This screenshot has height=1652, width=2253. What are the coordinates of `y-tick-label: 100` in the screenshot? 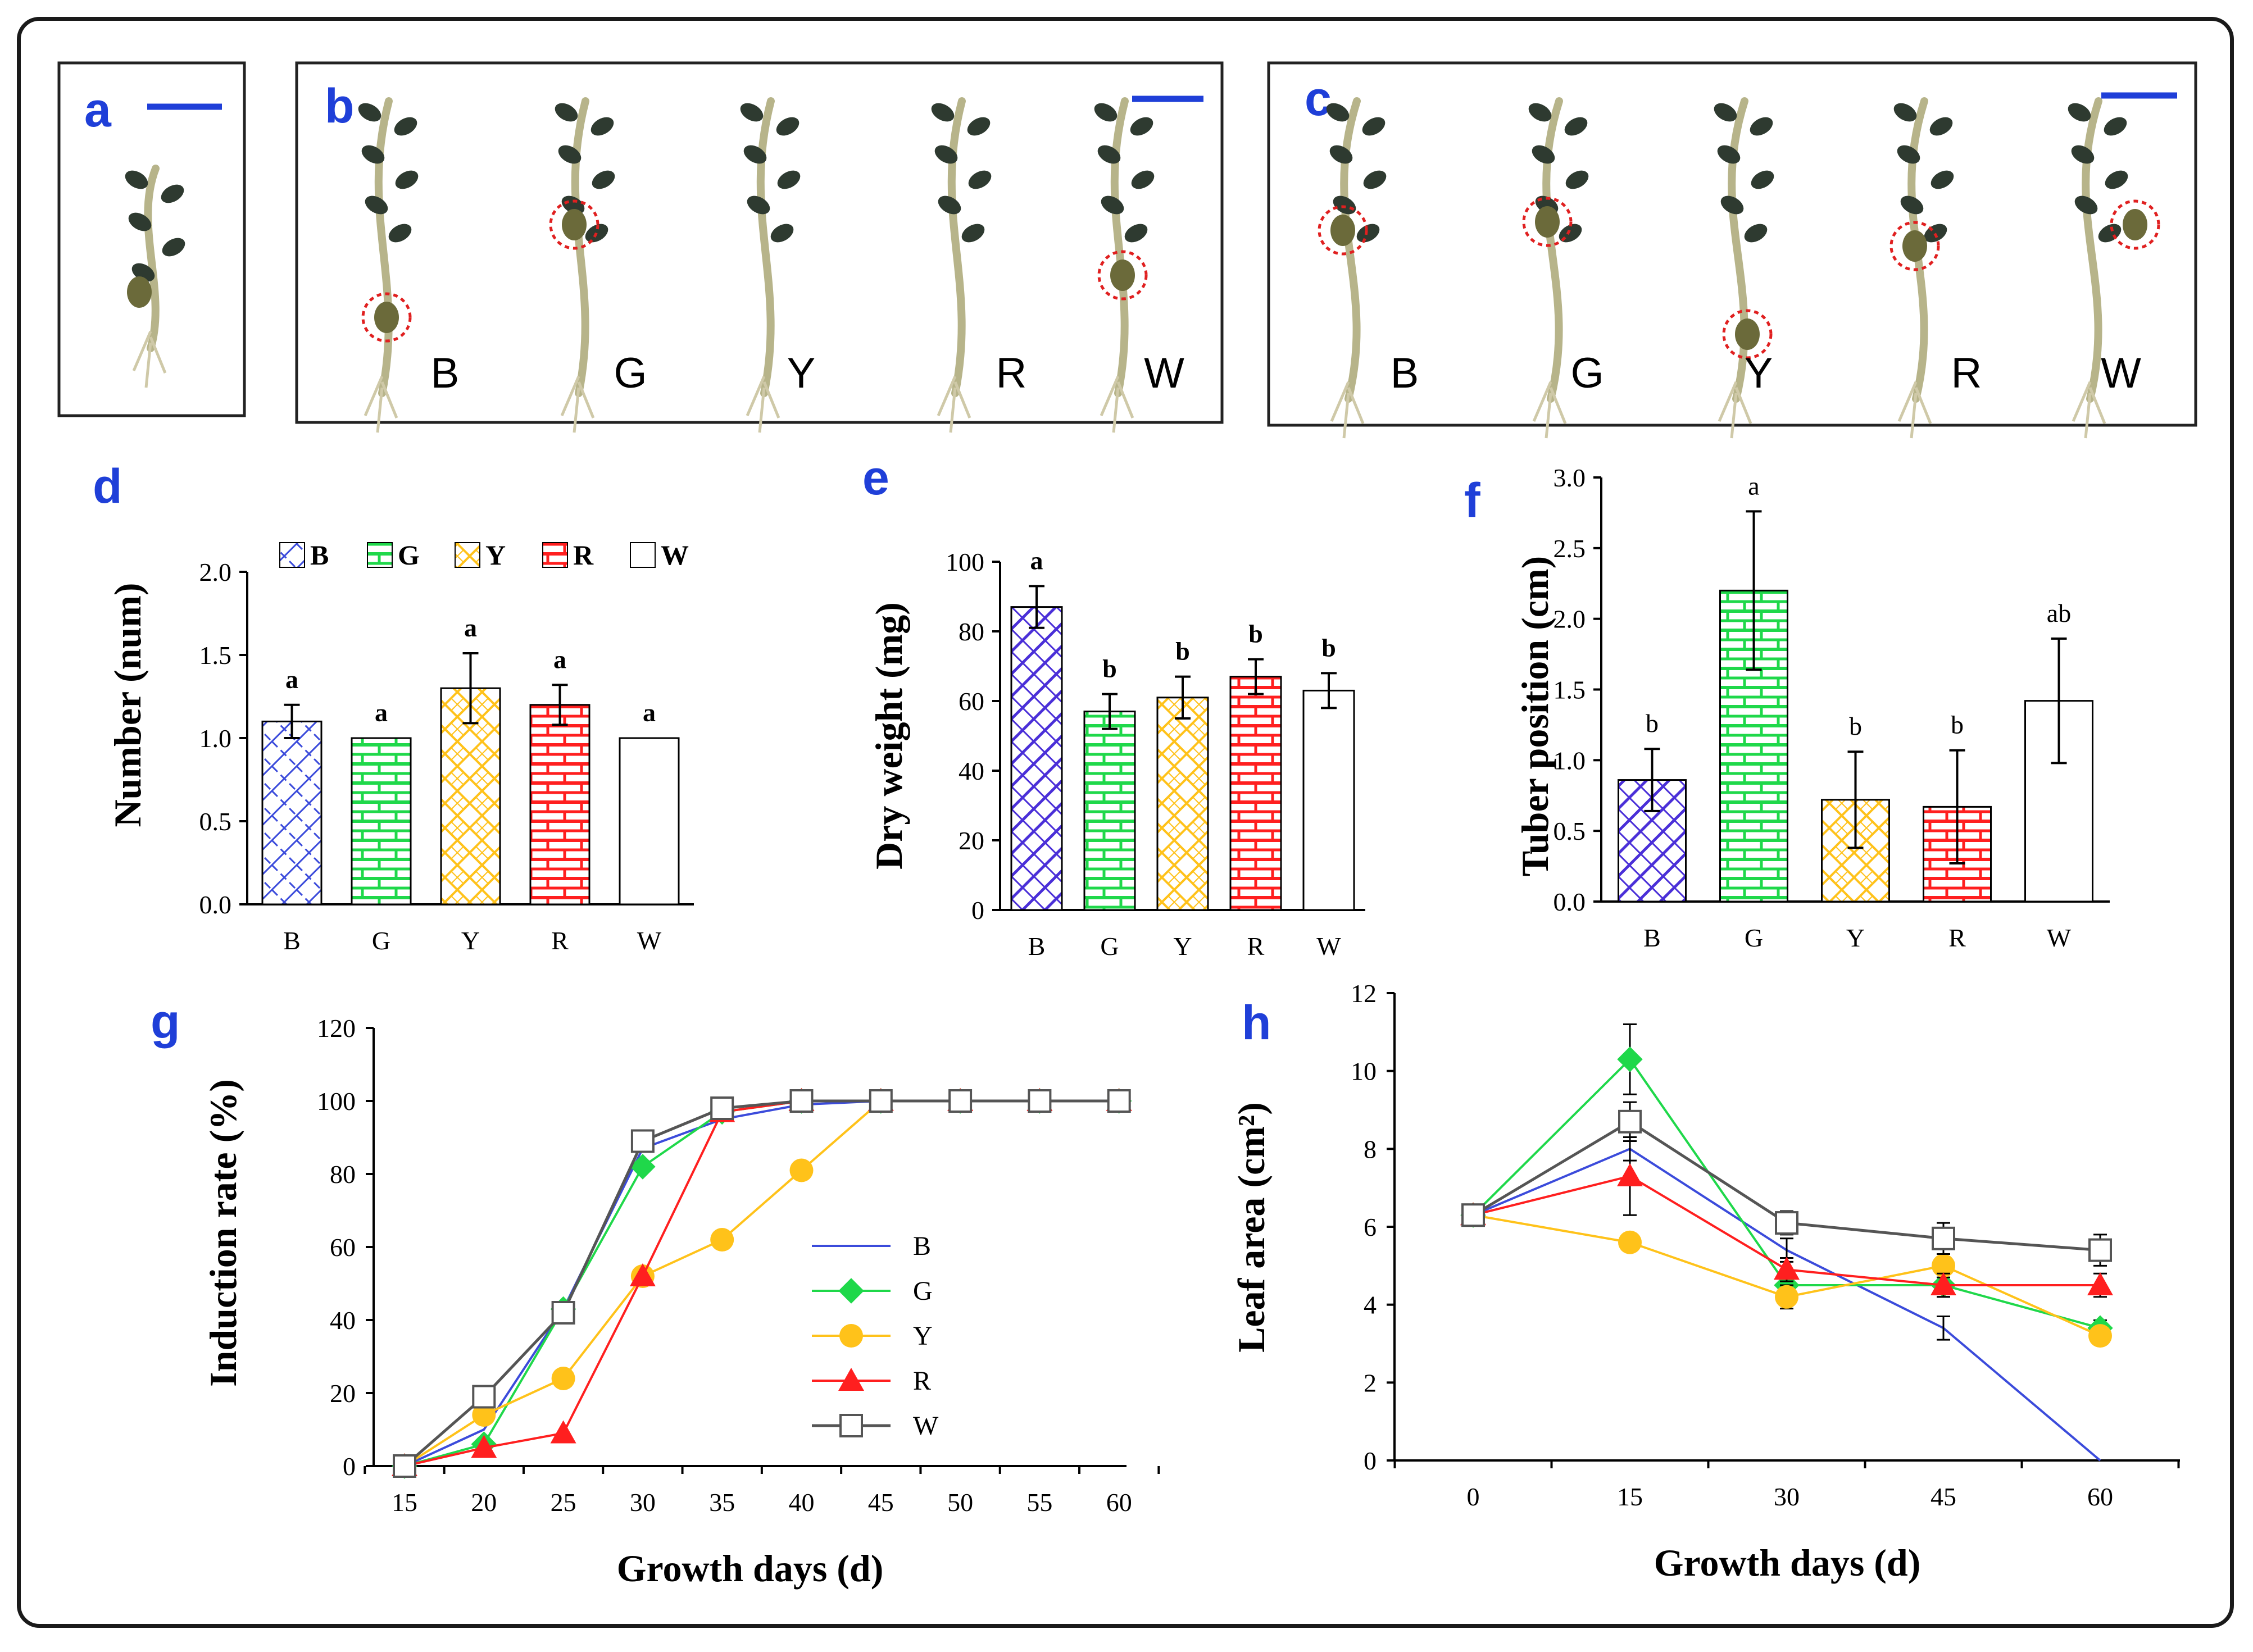 It's located at (965, 562).